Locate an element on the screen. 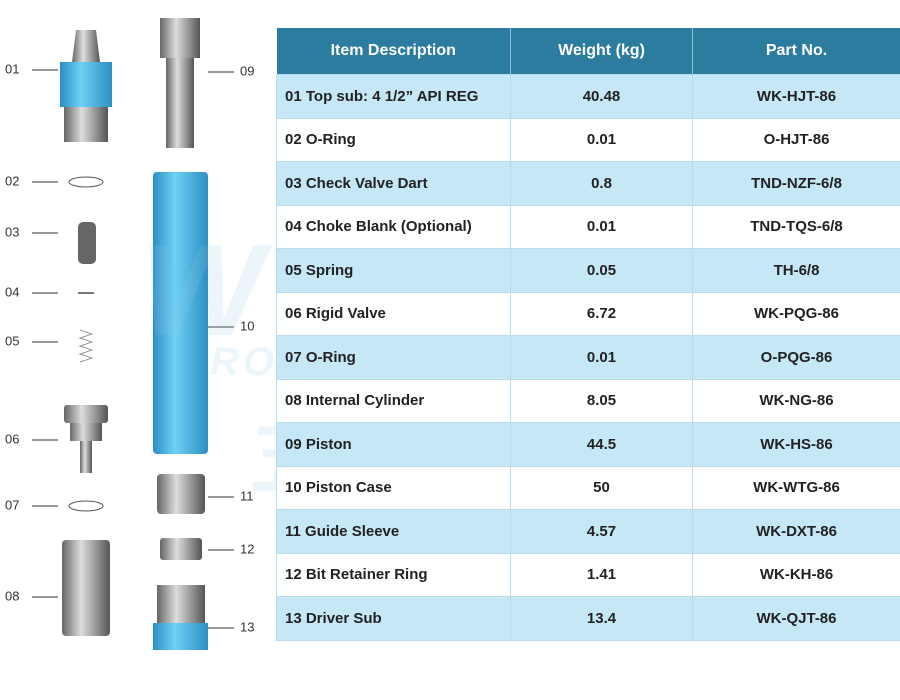 The image size is (900, 700). table-row: 13 Driver Sub 13.4 WK-QJT-86 is located at coordinates (588, 618).